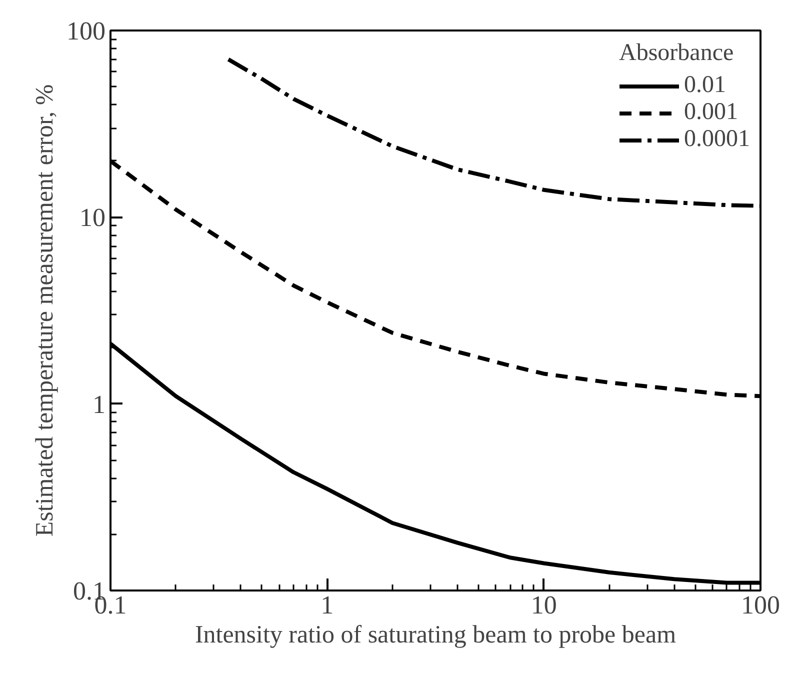  Describe the element at coordinates (705, 85) in the screenshot. I see `legend-label: 0.01` at that location.